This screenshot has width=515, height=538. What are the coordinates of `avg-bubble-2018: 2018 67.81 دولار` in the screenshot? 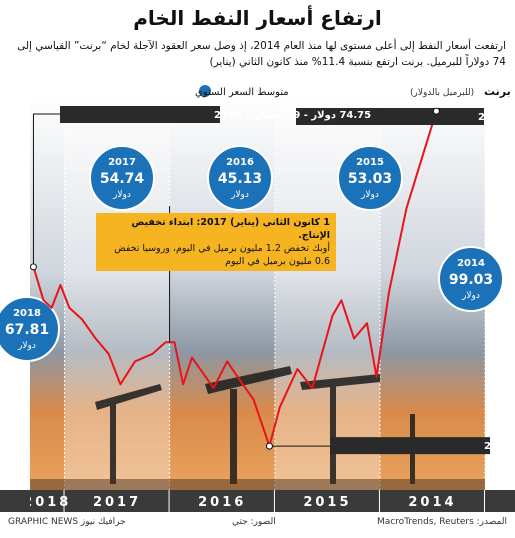 It's located at (30, 329).